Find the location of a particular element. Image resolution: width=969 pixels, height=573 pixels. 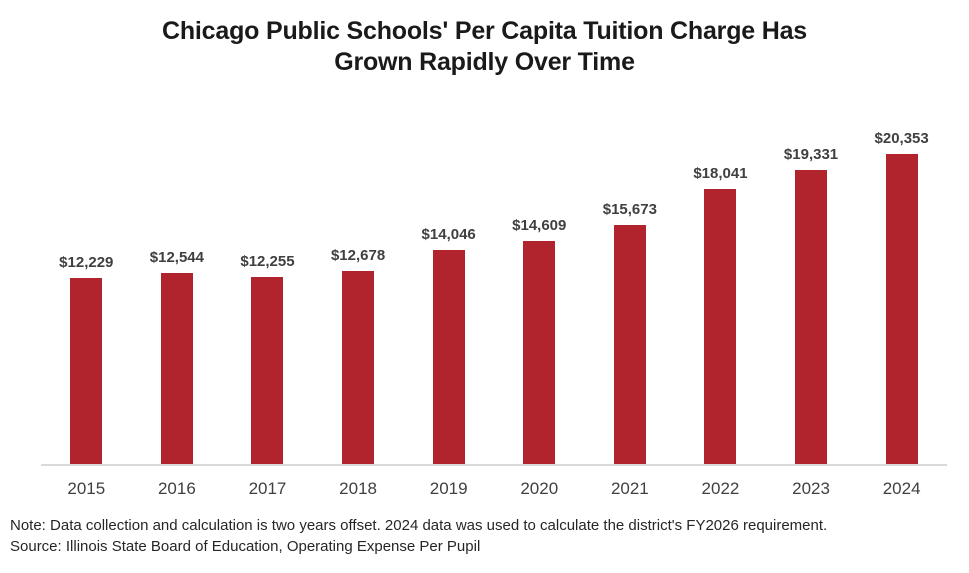

bar-value-label: $14,046 is located at coordinates (448, 234).